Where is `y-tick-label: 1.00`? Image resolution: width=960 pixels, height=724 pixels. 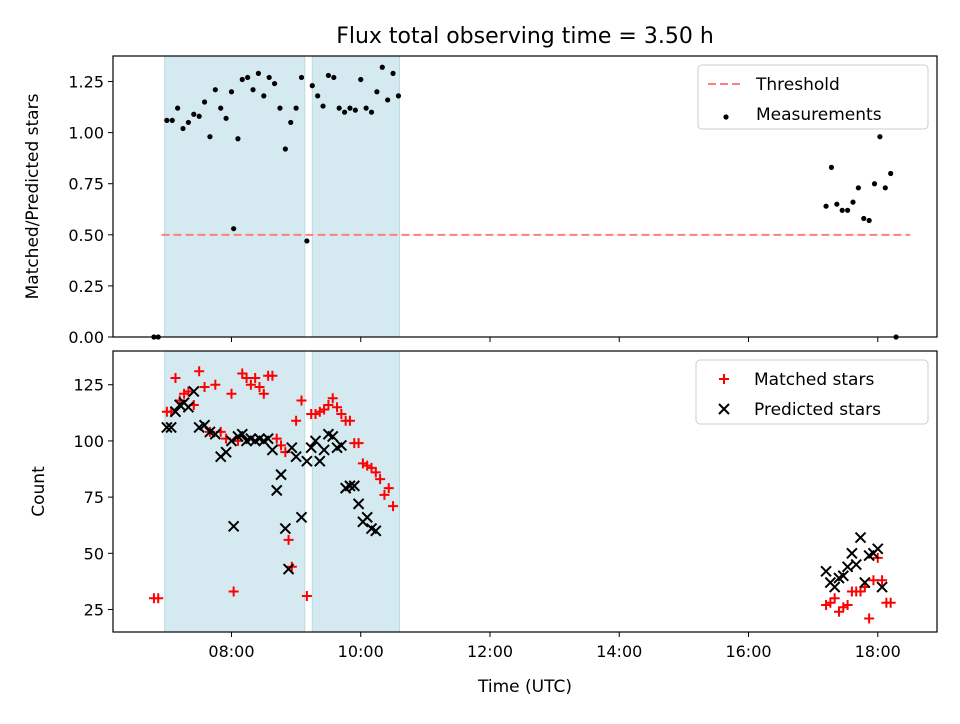 y-tick-label: 1.00 is located at coordinates (86, 133).